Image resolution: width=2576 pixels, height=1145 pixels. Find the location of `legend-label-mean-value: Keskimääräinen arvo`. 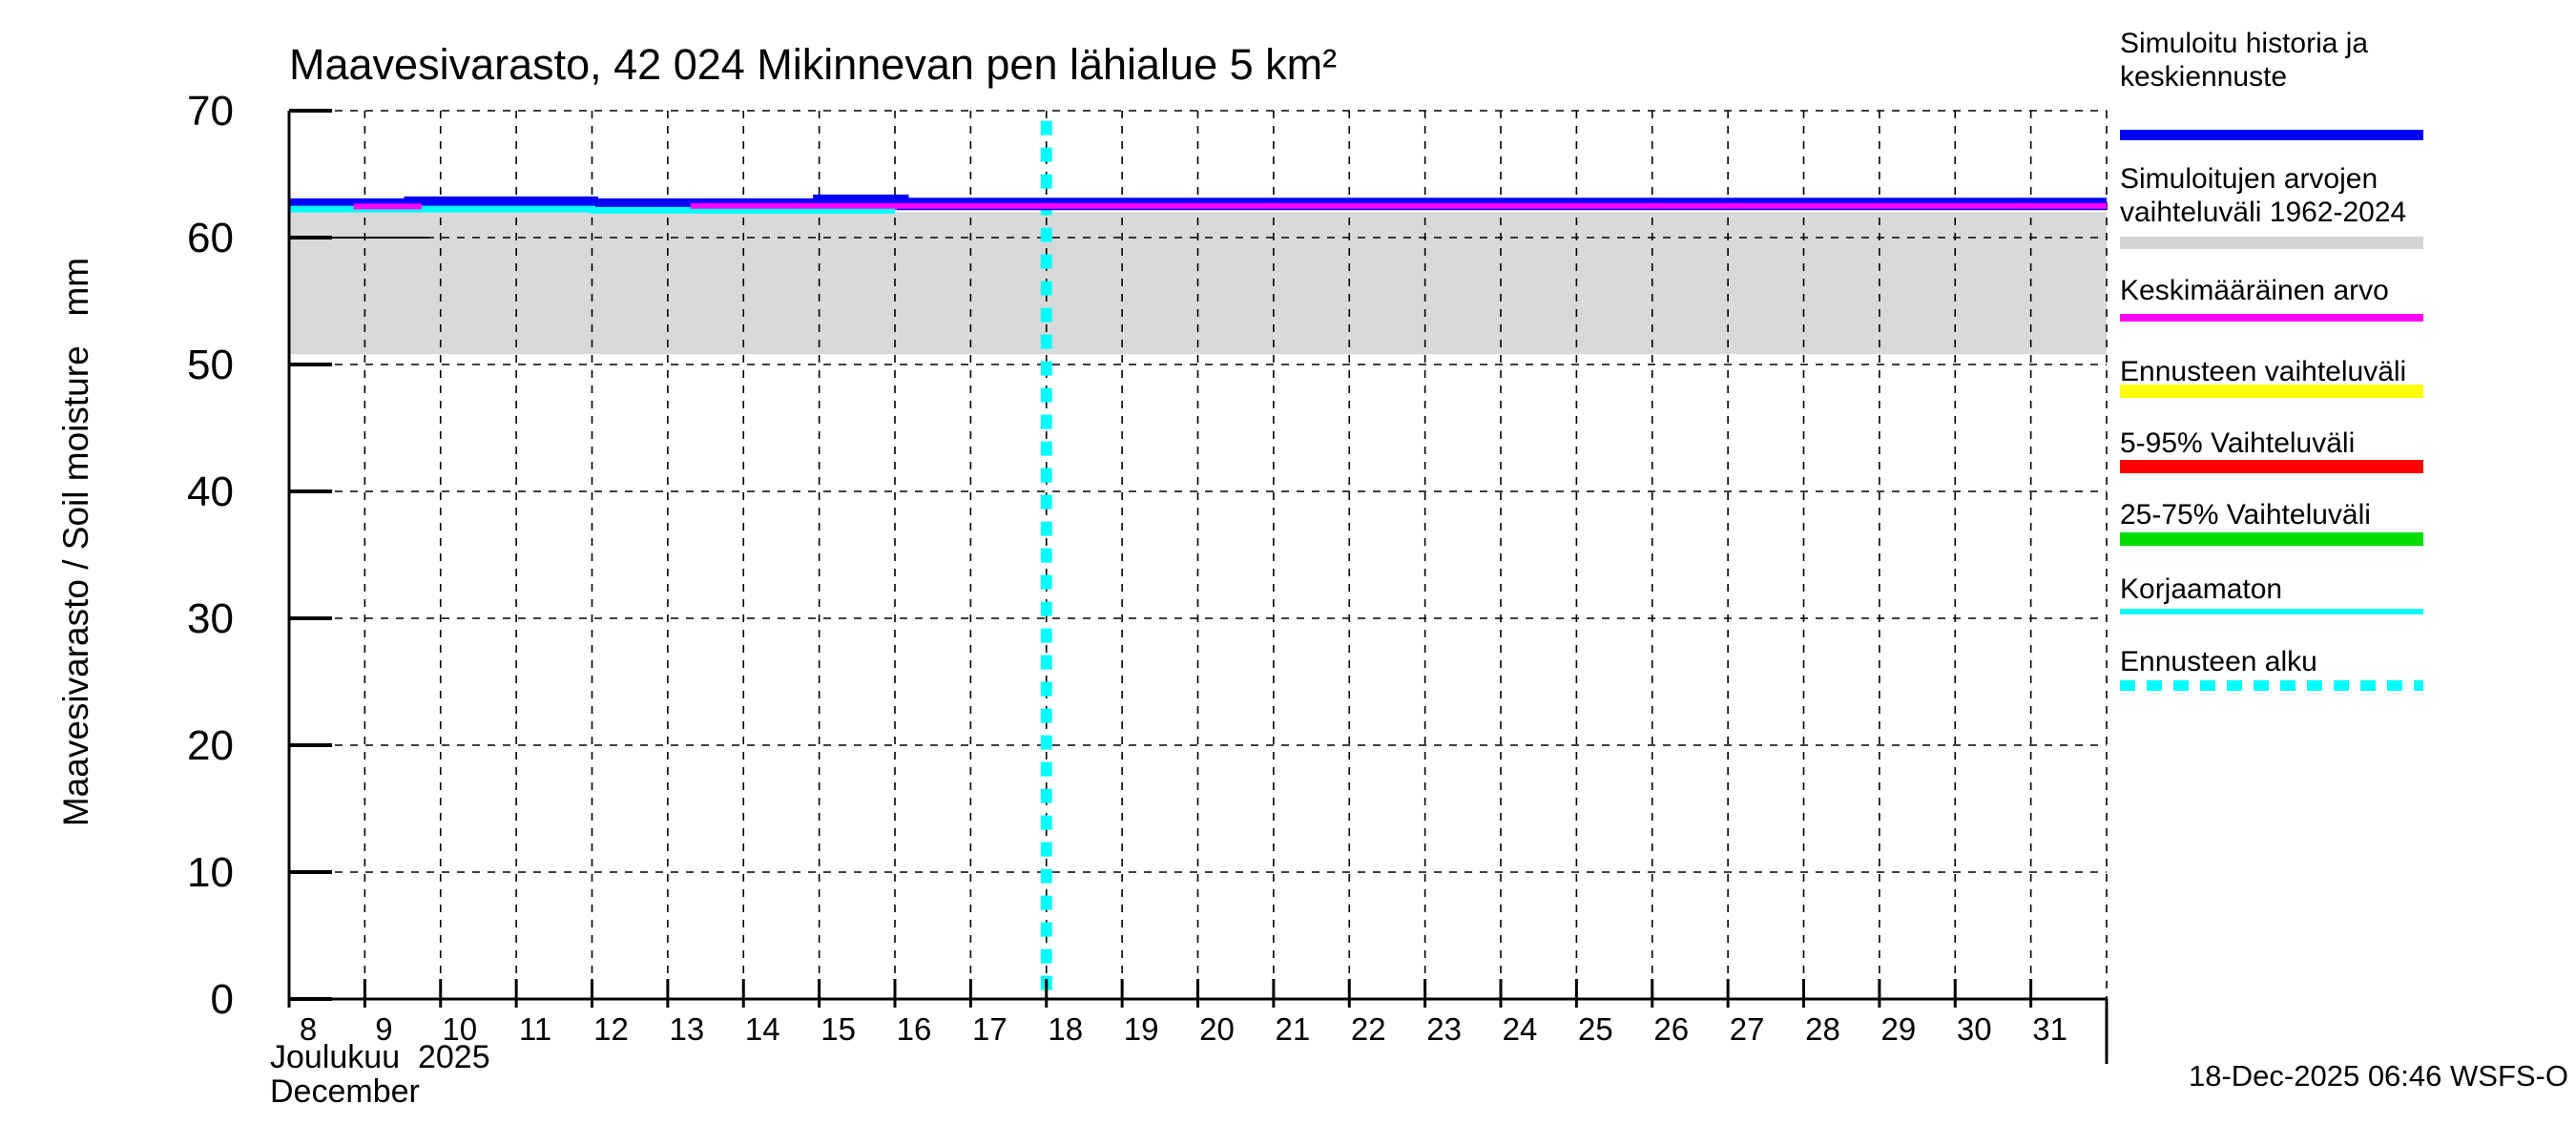

legend-label-mean-value: Keskimääräinen arvo is located at coordinates (2254, 290).